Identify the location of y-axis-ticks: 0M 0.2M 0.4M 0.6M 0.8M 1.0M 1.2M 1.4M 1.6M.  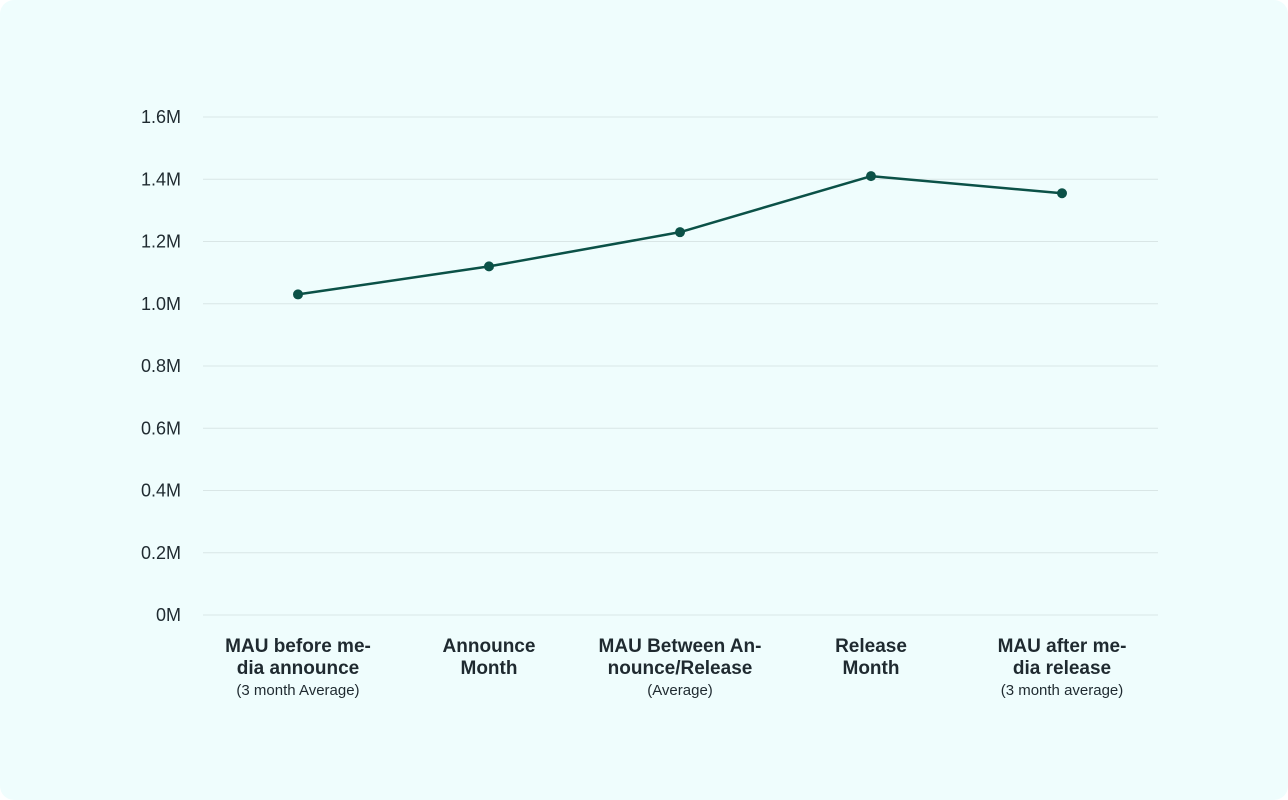
(161, 366).